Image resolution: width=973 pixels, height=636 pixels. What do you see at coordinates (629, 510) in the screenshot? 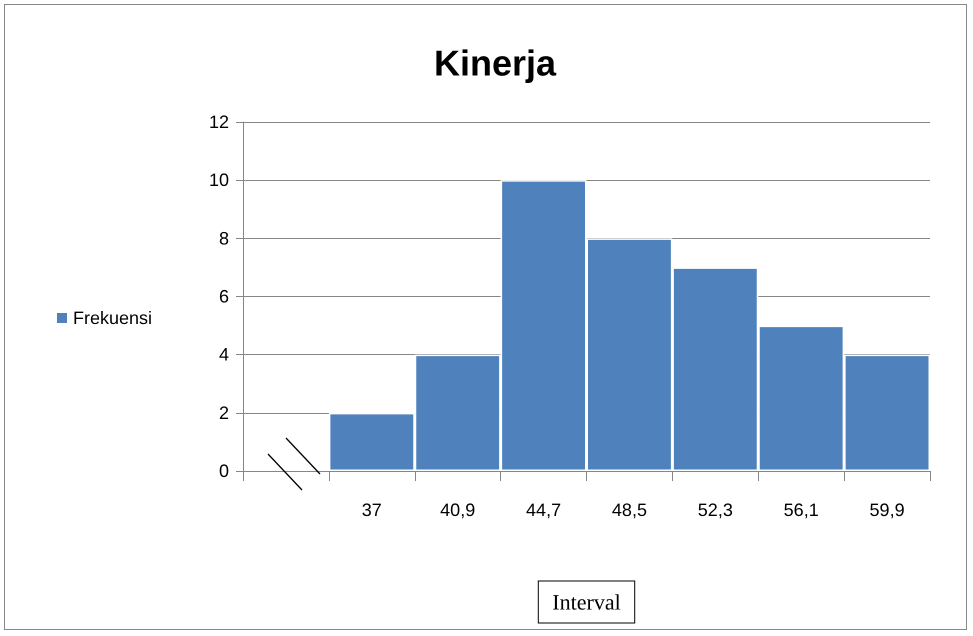
I see `x-tick-label: 48,5` at bounding box center [629, 510].